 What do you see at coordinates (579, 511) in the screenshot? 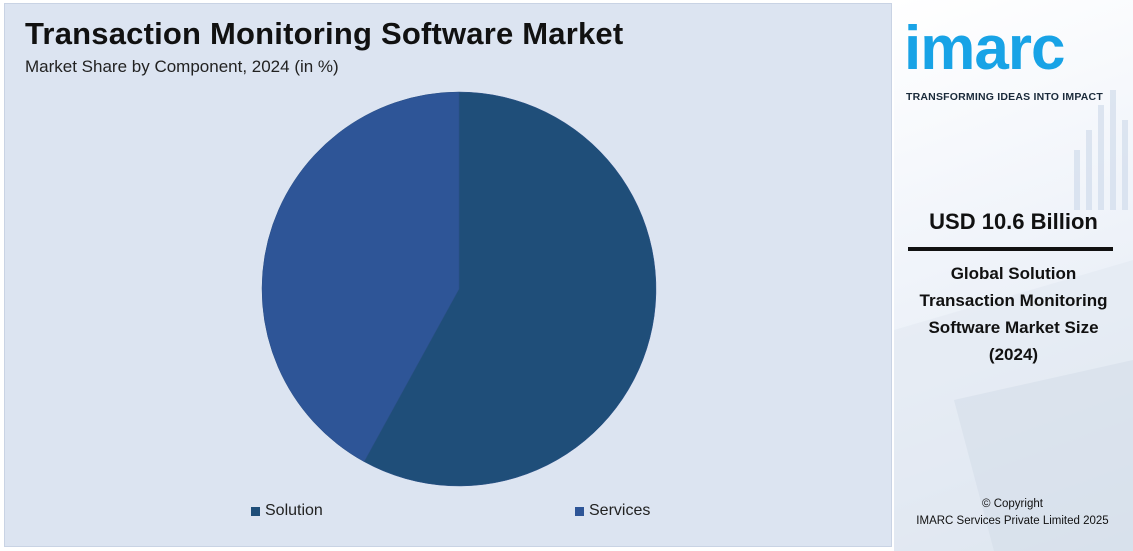
I see `legend-swatch-services` at bounding box center [579, 511].